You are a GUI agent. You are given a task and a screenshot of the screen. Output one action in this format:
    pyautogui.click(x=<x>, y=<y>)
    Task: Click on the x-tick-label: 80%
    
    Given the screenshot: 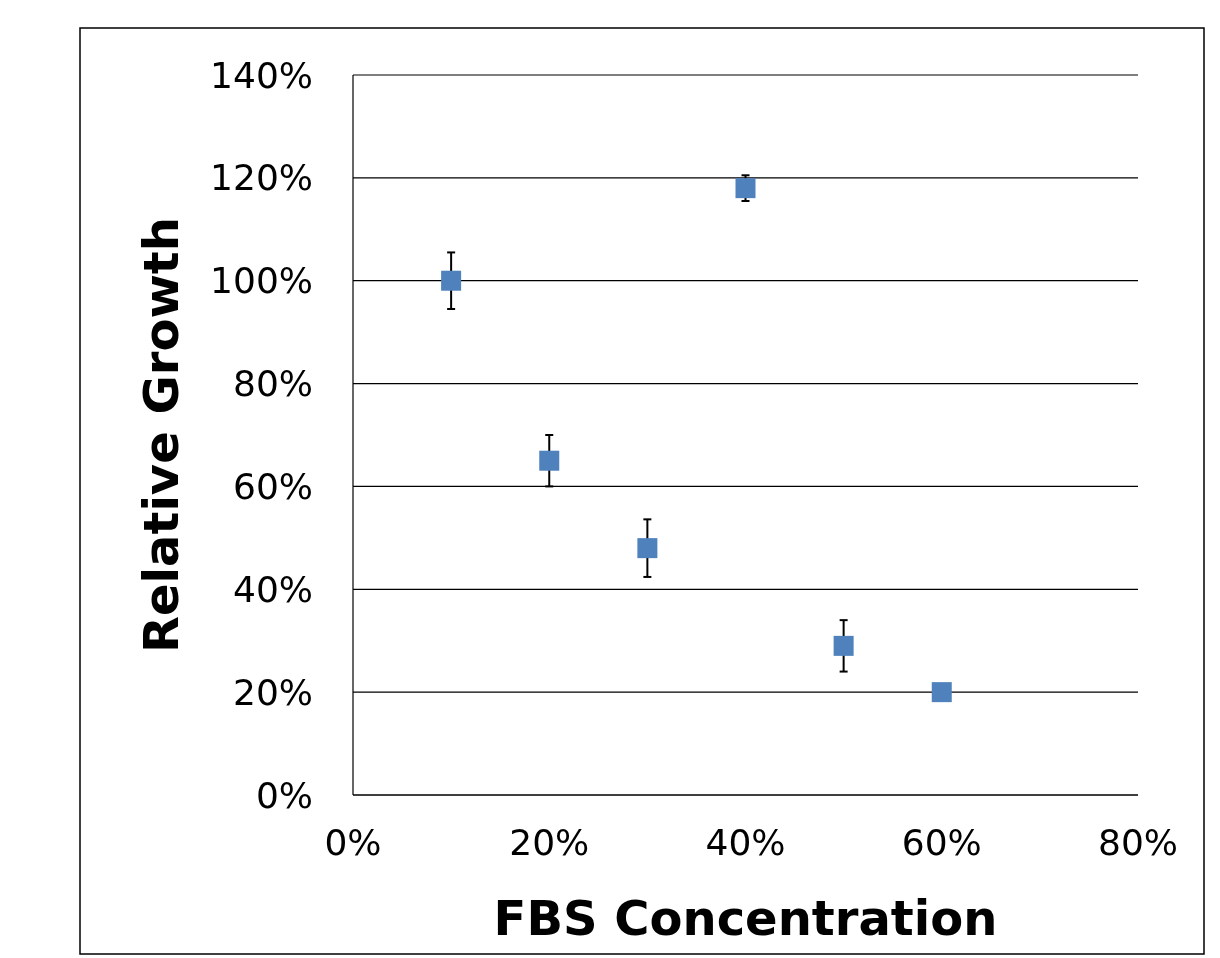 What is the action you would take?
    pyautogui.click(x=1138, y=842)
    